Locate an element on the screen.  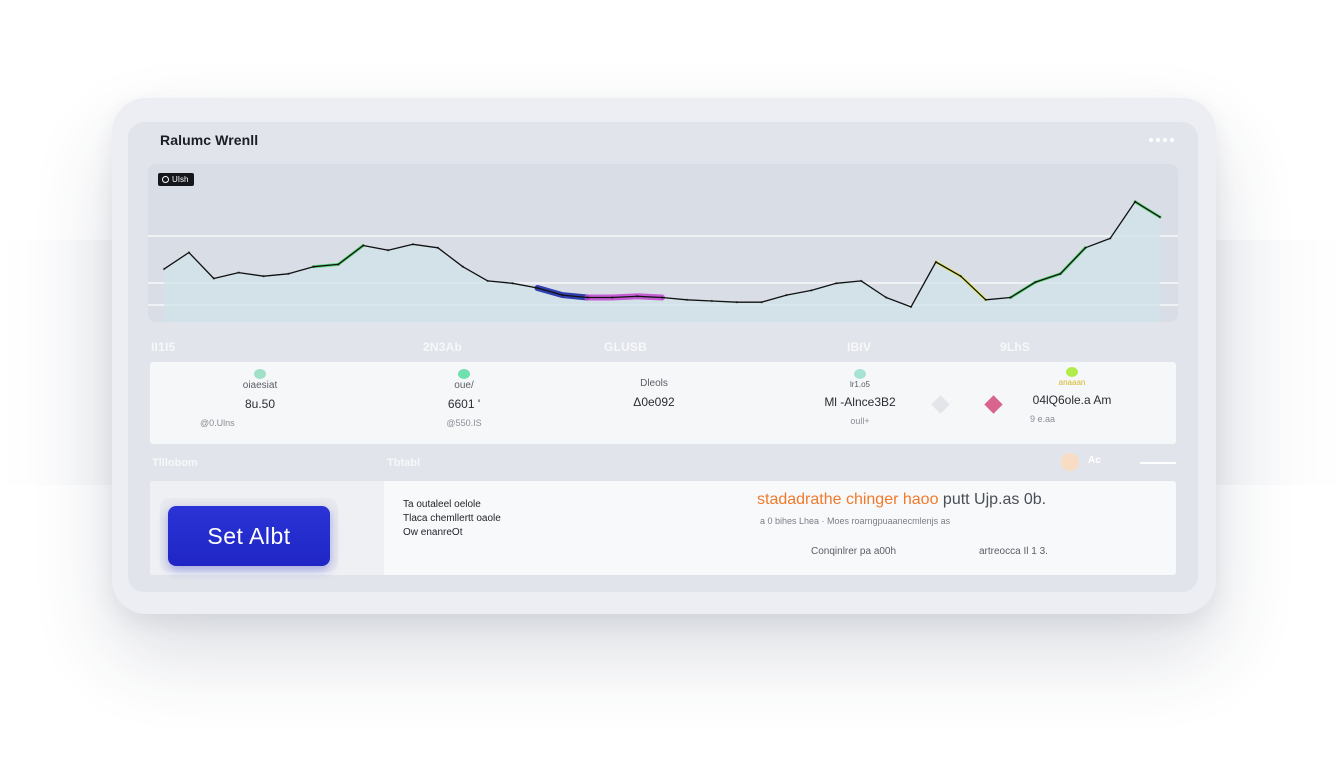
chart-badge-label: UIsh is located at coordinates (180, 179).